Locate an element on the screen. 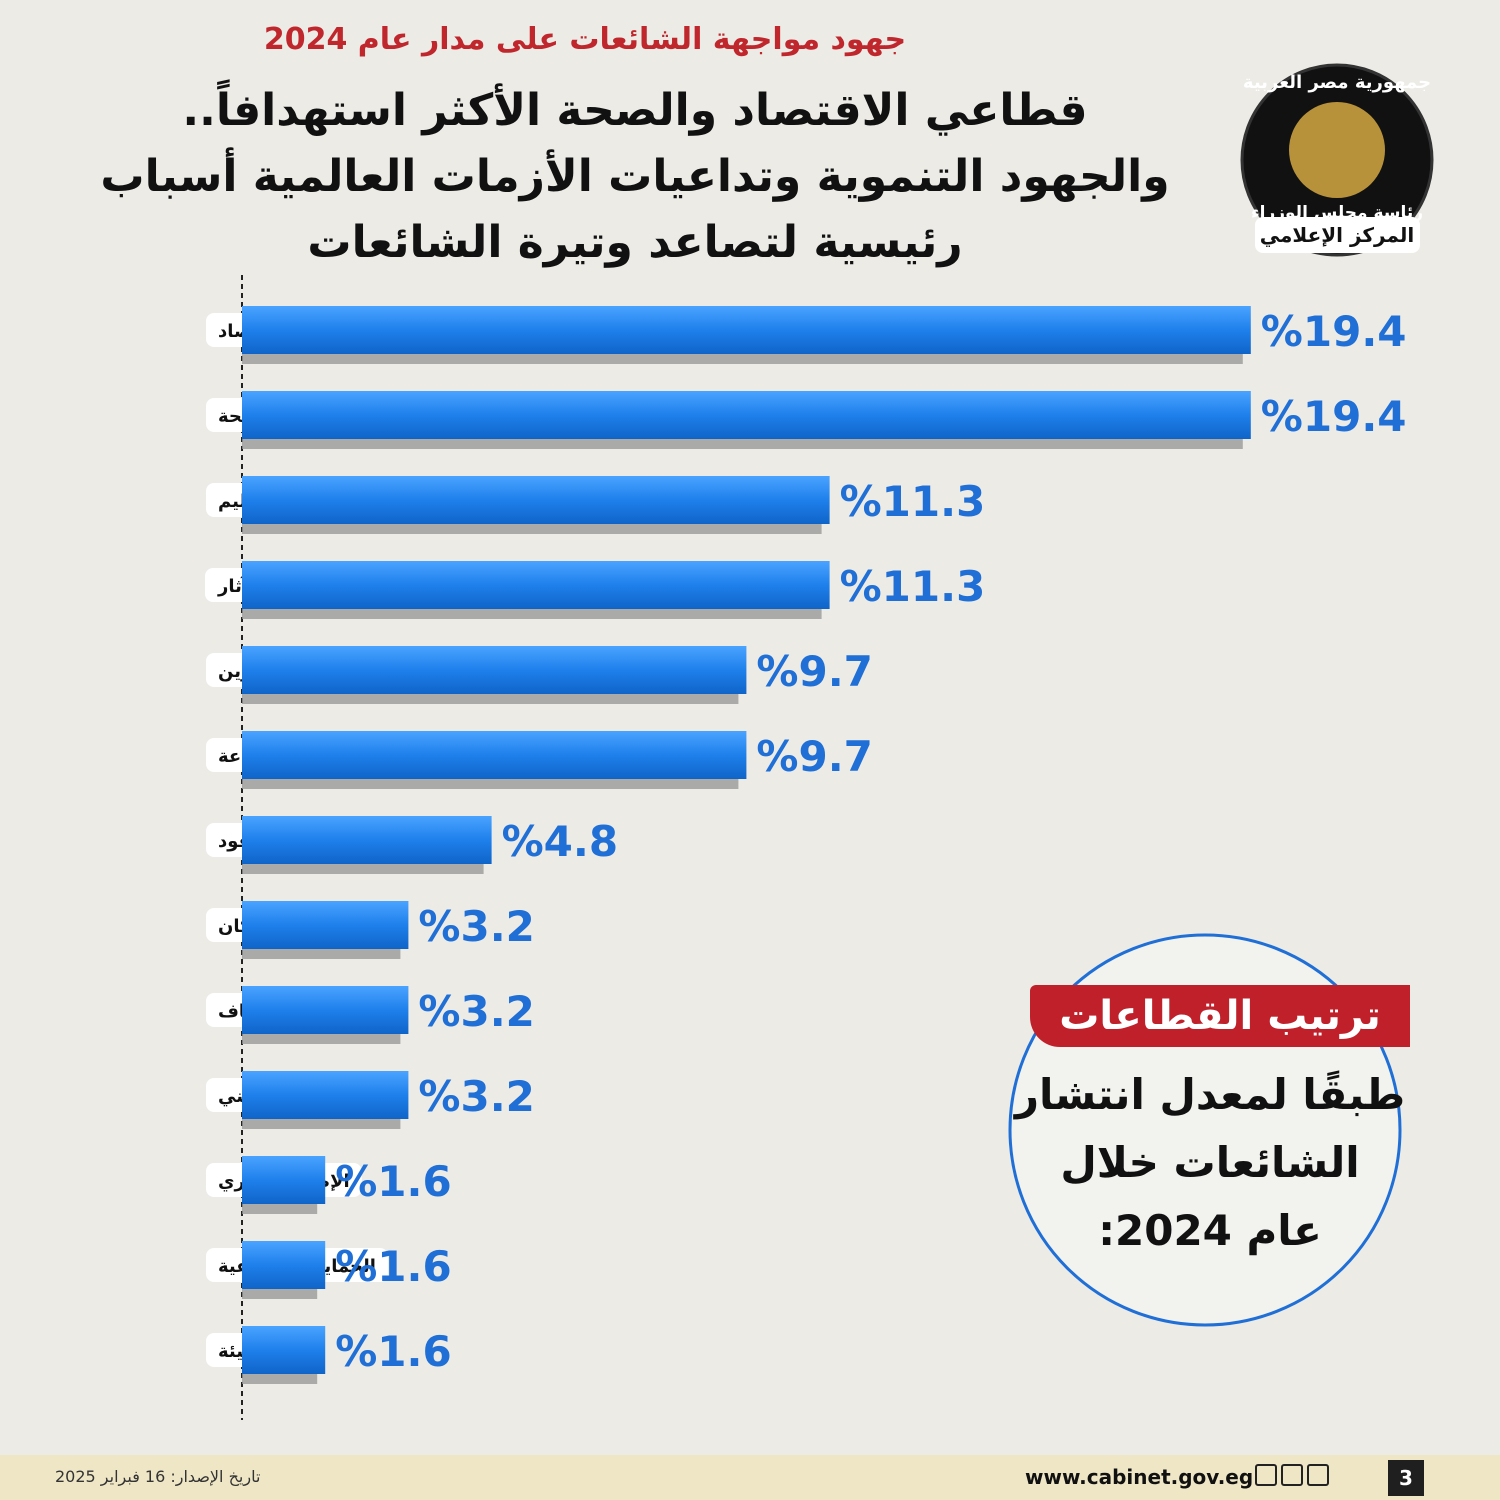 The width and height of the screenshot is (1500, 1500). logo-ribbon is located at coordinates (1337, 235).